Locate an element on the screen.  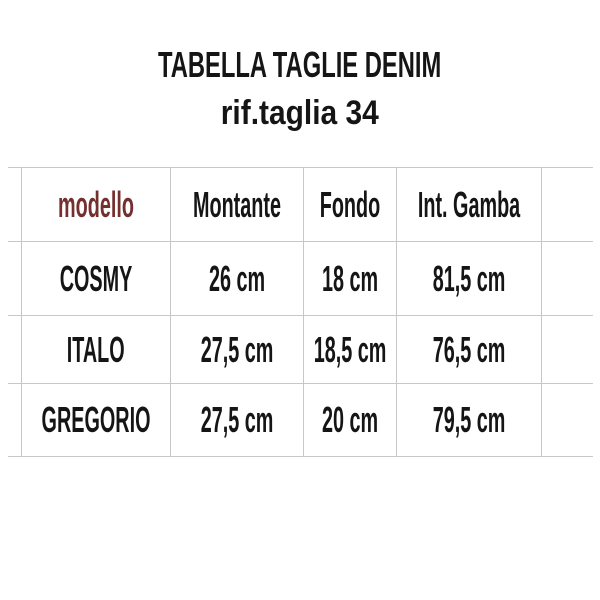
page-title-text: TABELLA TAGLIE DENIM is located at coordinates (300, 64).